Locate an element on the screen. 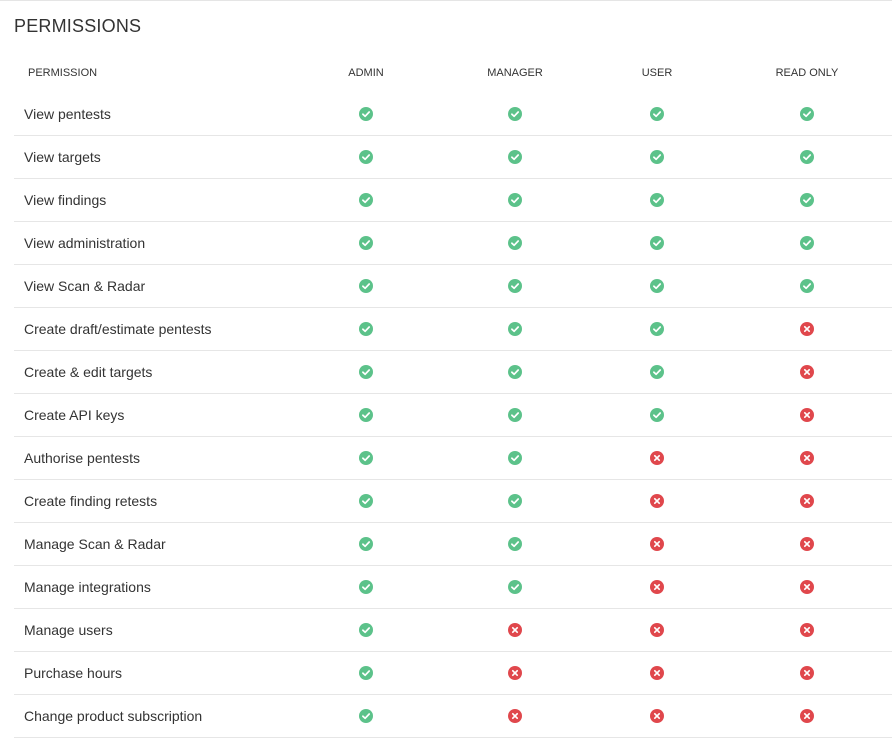 The width and height of the screenshot is (892, 738). permission-label: Create API keys is located at coordinates (154, 415).